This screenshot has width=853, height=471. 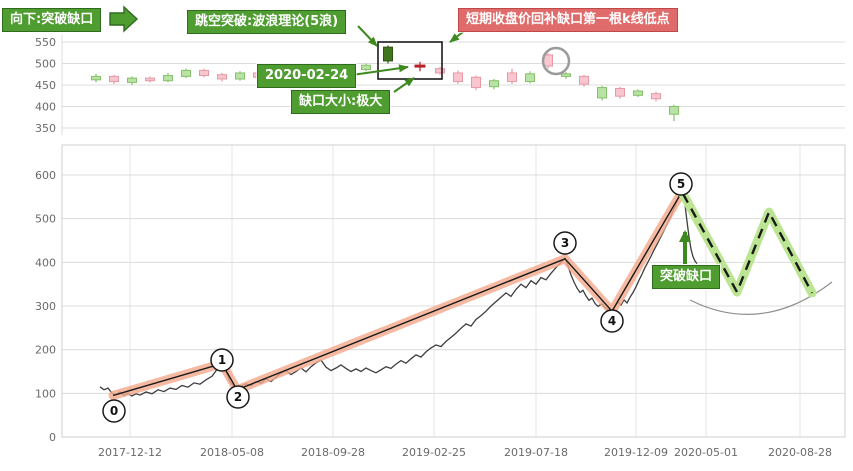 What do you see at coordinates (124, 19) in the screenshot?
I see `right-arrow-icon` at bounding box center [124, 19].